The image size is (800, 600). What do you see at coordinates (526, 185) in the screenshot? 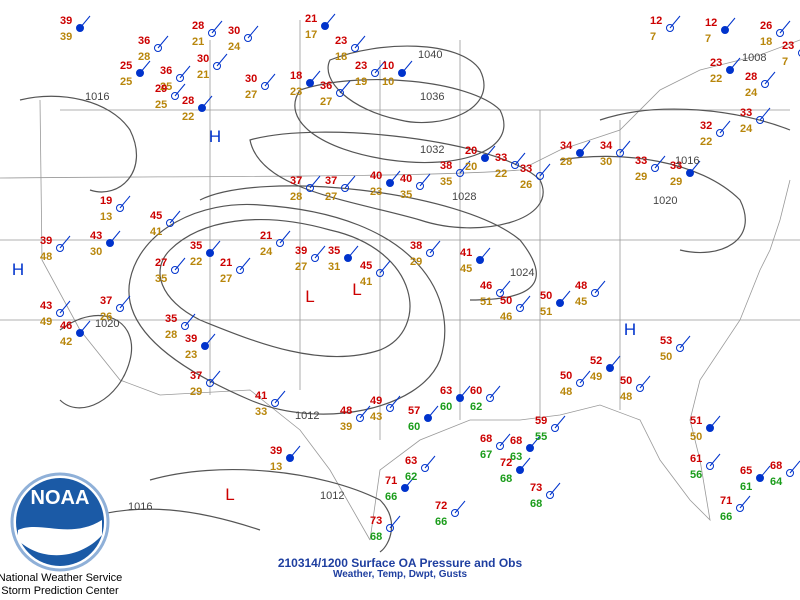
I see `dewpoint: 26` at bounding box center [526, 185].